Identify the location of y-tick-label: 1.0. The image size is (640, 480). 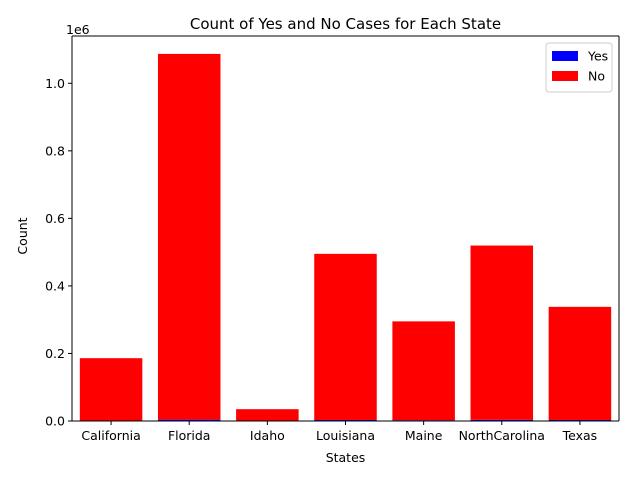
(55, 83).